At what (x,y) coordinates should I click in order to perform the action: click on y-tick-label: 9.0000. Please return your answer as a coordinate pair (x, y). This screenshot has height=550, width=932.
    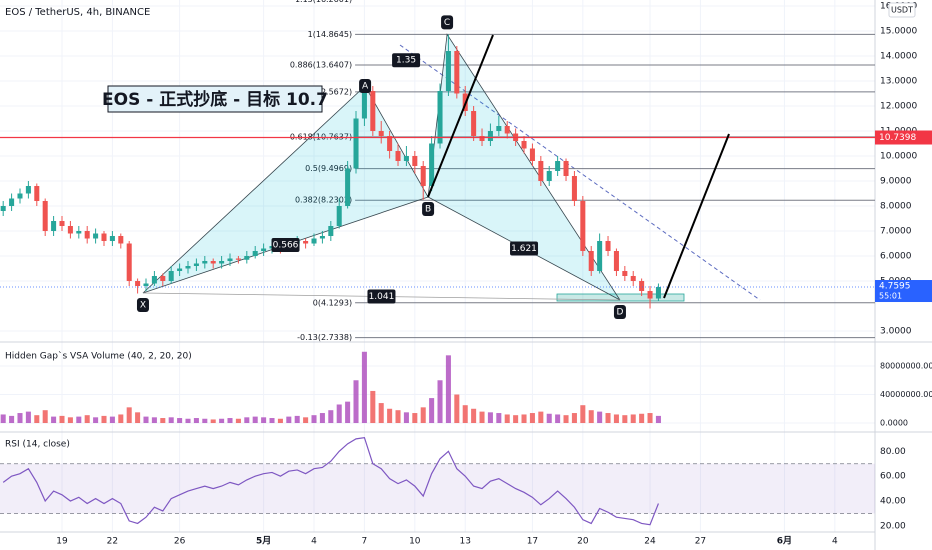
    Looking at the image, I should click on (896, 182).